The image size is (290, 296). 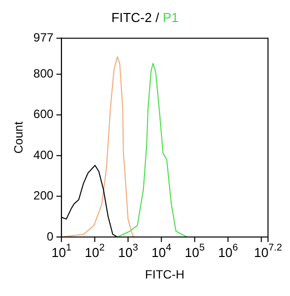 I want to click on y-tick-label: 0, so click(x=50, y=236).